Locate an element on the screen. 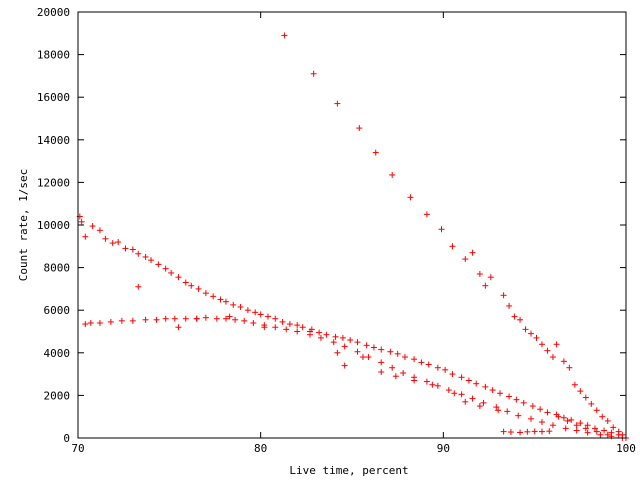 The image size is (640, 480). x-tick-label: 100 is located at coordinates (626, 448).